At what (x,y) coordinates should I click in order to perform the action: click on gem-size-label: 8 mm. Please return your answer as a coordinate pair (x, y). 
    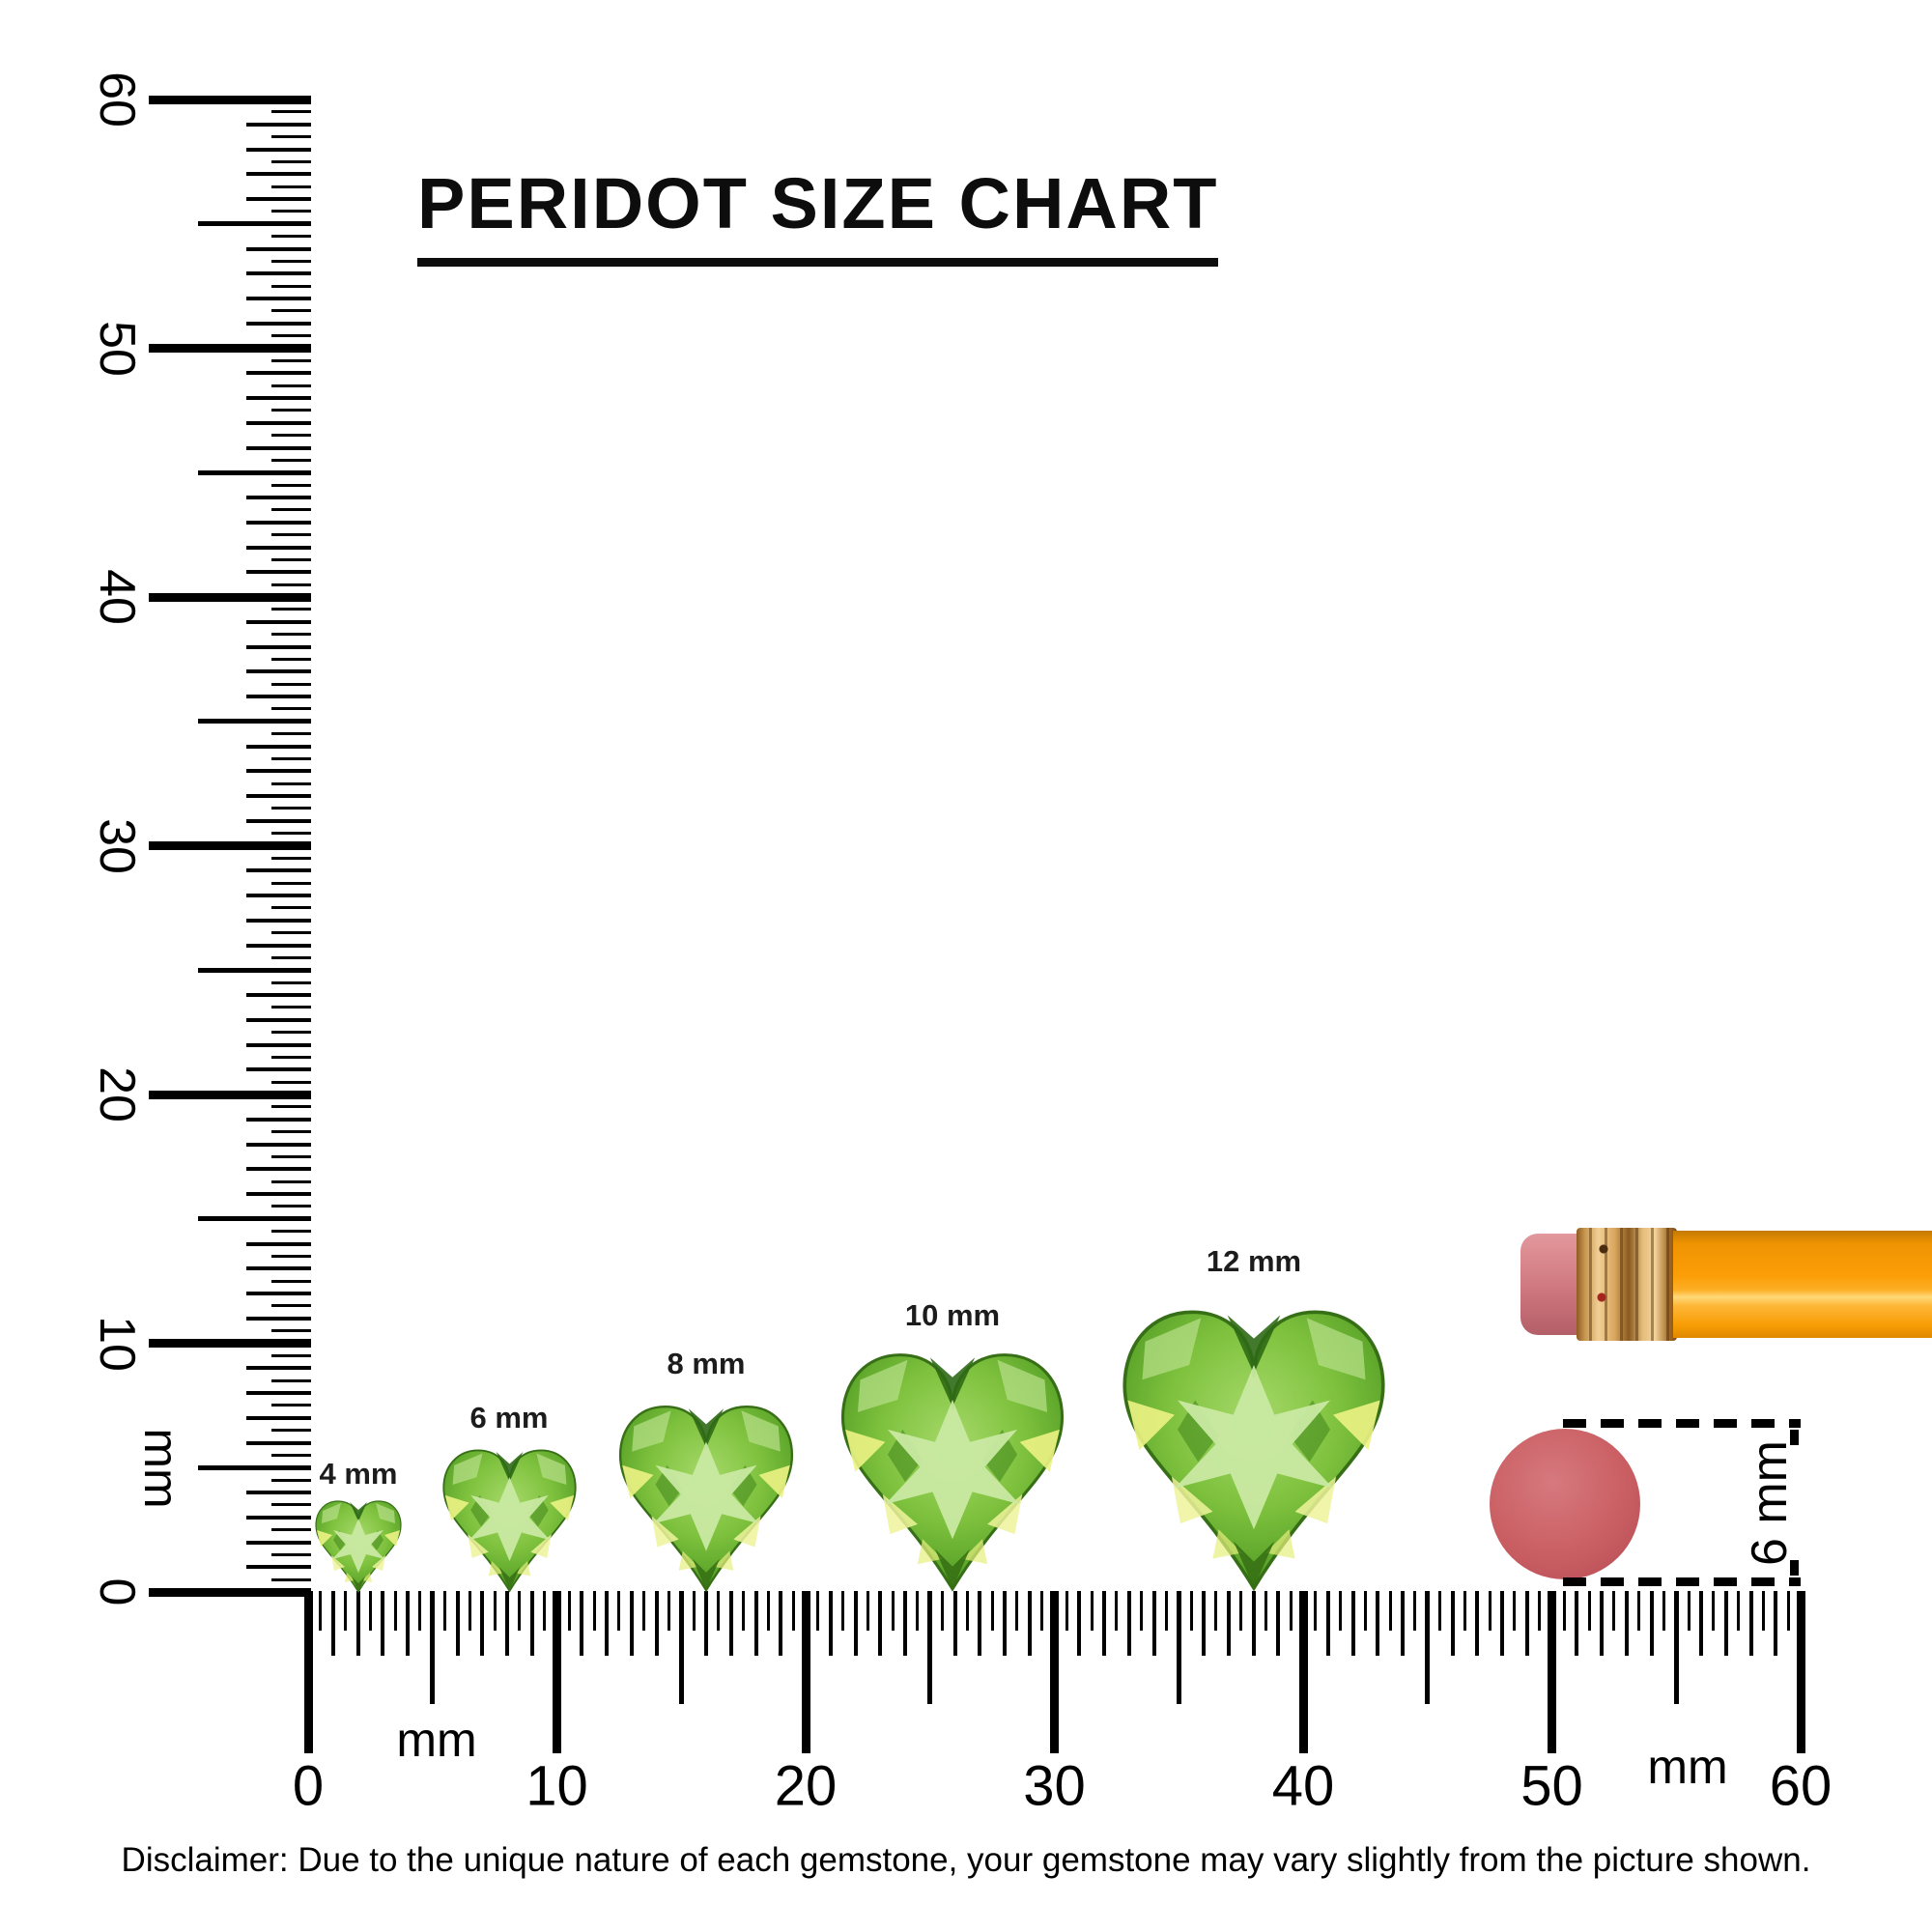
    Looking at the image, I should click on (706, 1363).